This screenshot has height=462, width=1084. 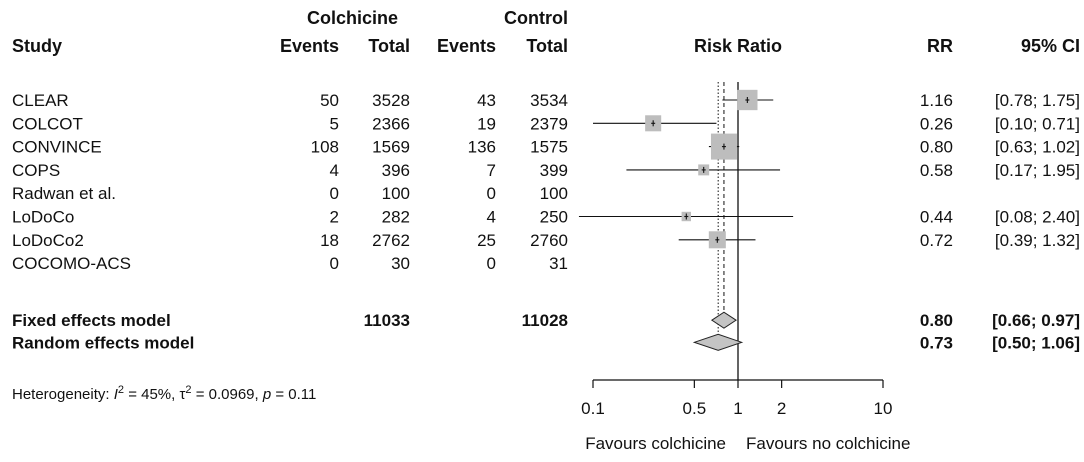 I want to click on study-name: CLEAR, so click(x=40, y=100).